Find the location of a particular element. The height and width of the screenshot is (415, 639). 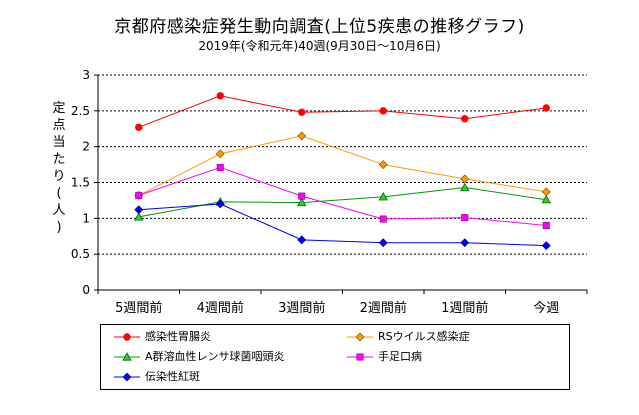

legend-item: 手足口病 is located at coordinates (384, 357).